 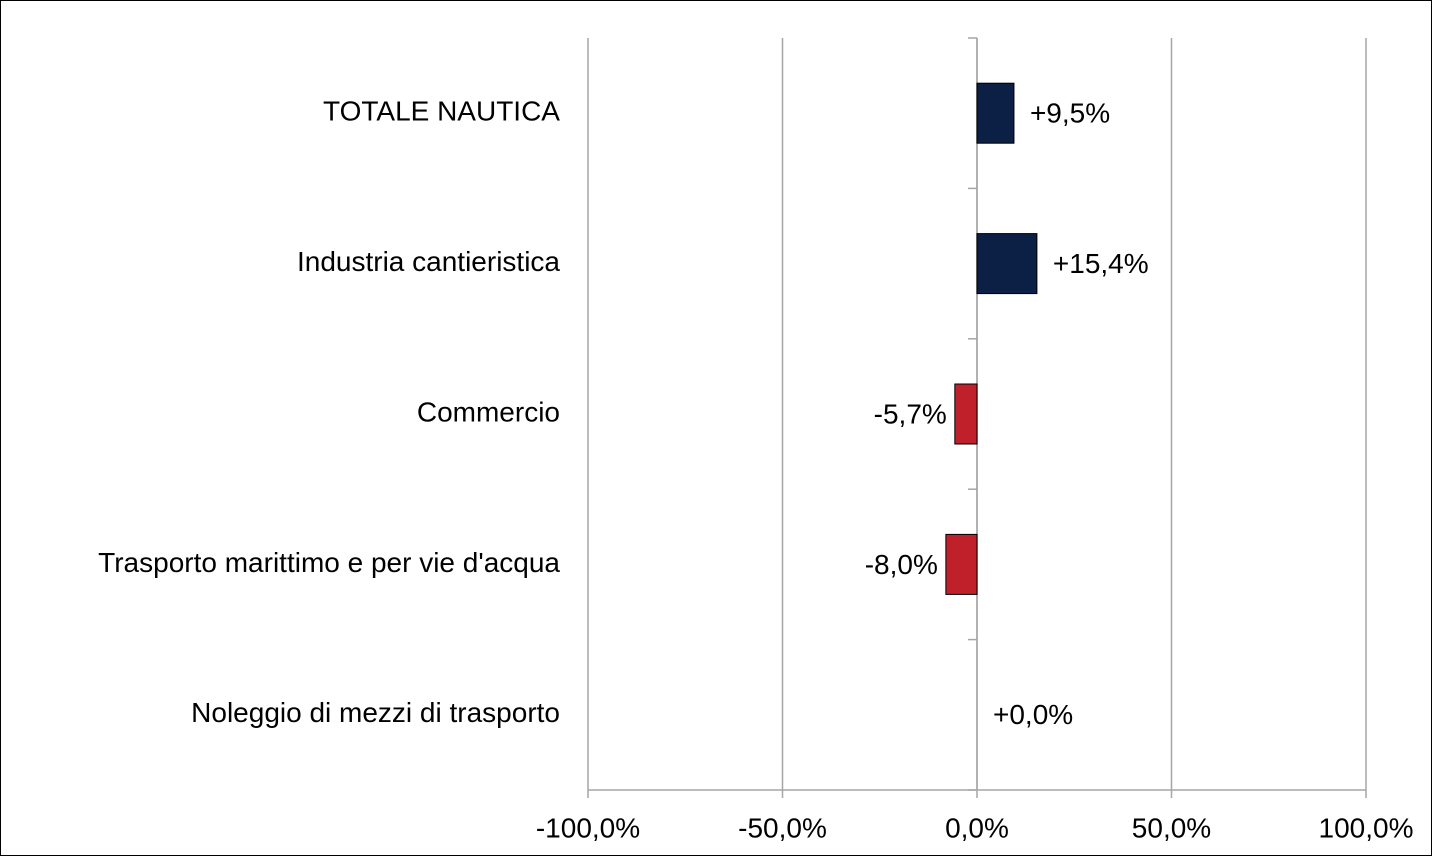 What do you see at coordinates (441, 111) in the screenshot?
I see `y-tick-label: TOTALE NAUTICA` at bounding box center [441, 111].